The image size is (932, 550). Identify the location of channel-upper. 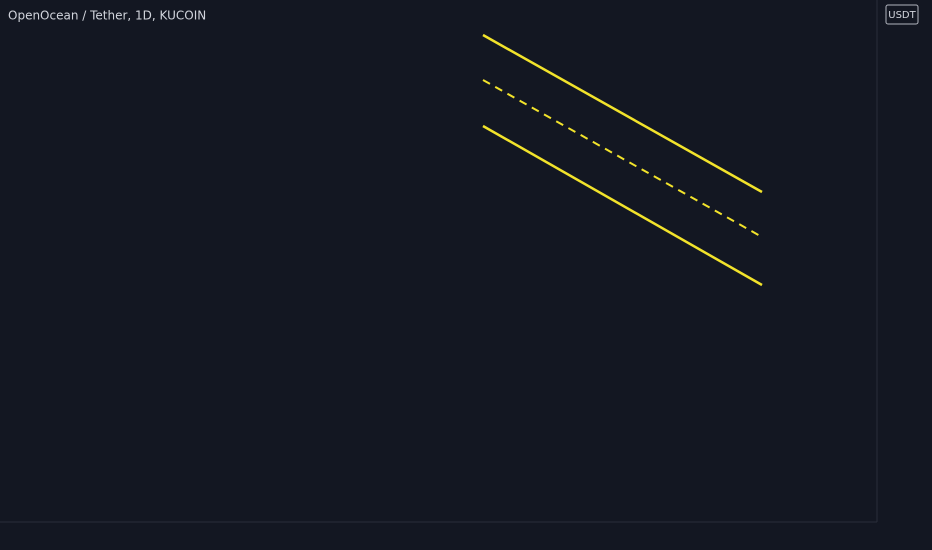
(622, 113).